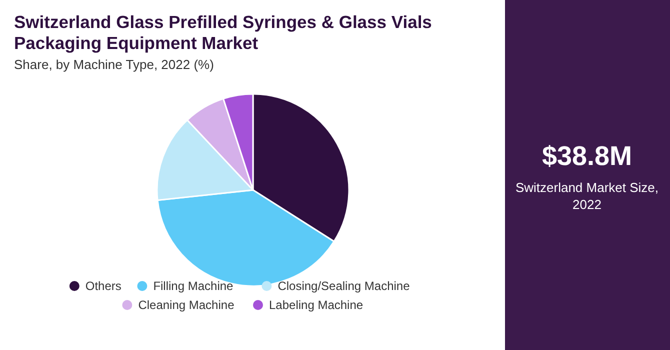 The width and height of the screenshot is (670, 350). Describe the element at coordinates (344, 286) in the screenshot. I see `legend-label: Closing/Sealing Machine` at that location.